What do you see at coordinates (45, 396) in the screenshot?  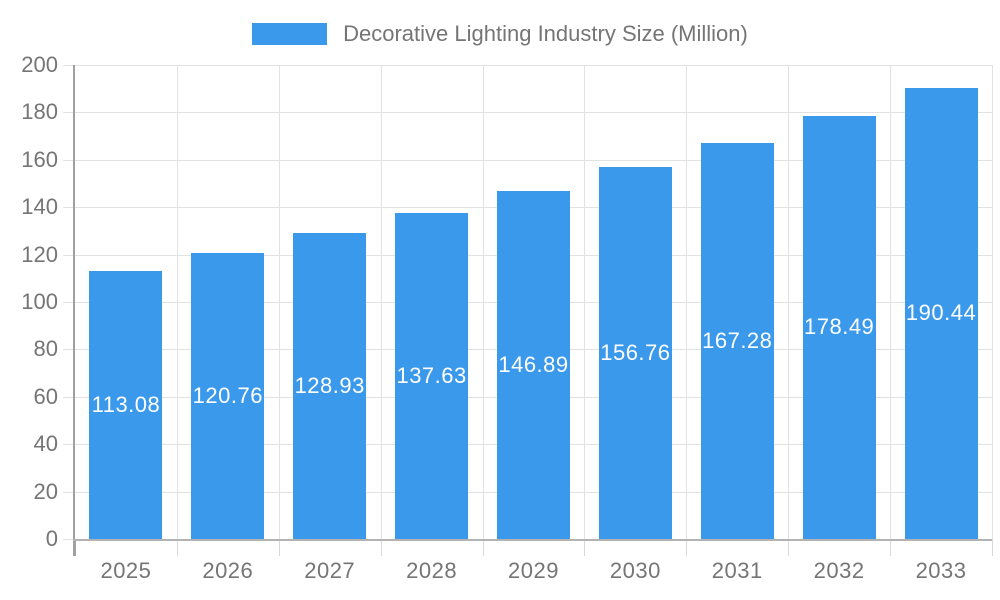 I see `y-axis-tick-label: 60` at bounding box center [45, 396].